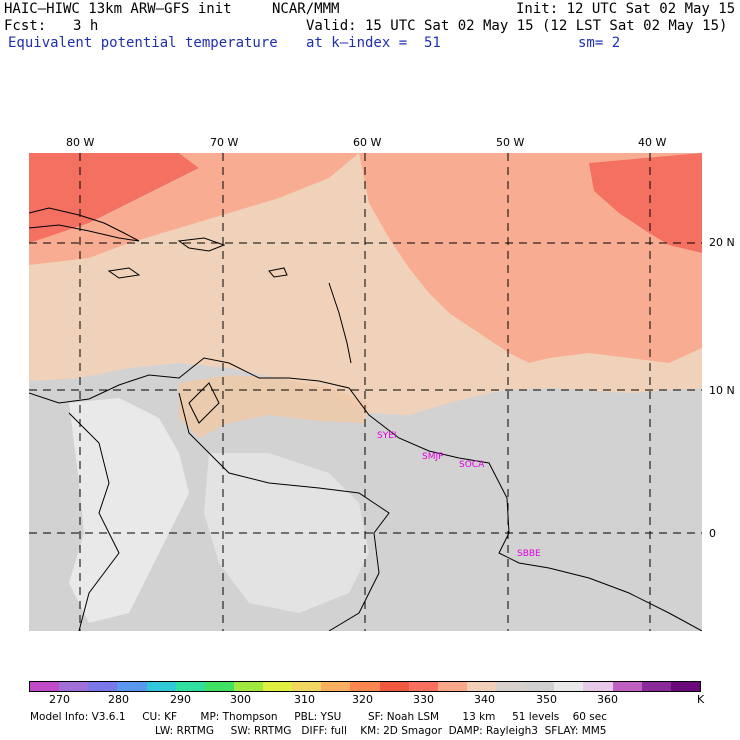 This screenshot has height=740, width=740. What do you see at coordinates (373, 43) in the screenshot?
I see `level-info: at k–index = 51` at bounding box center [373, 43].